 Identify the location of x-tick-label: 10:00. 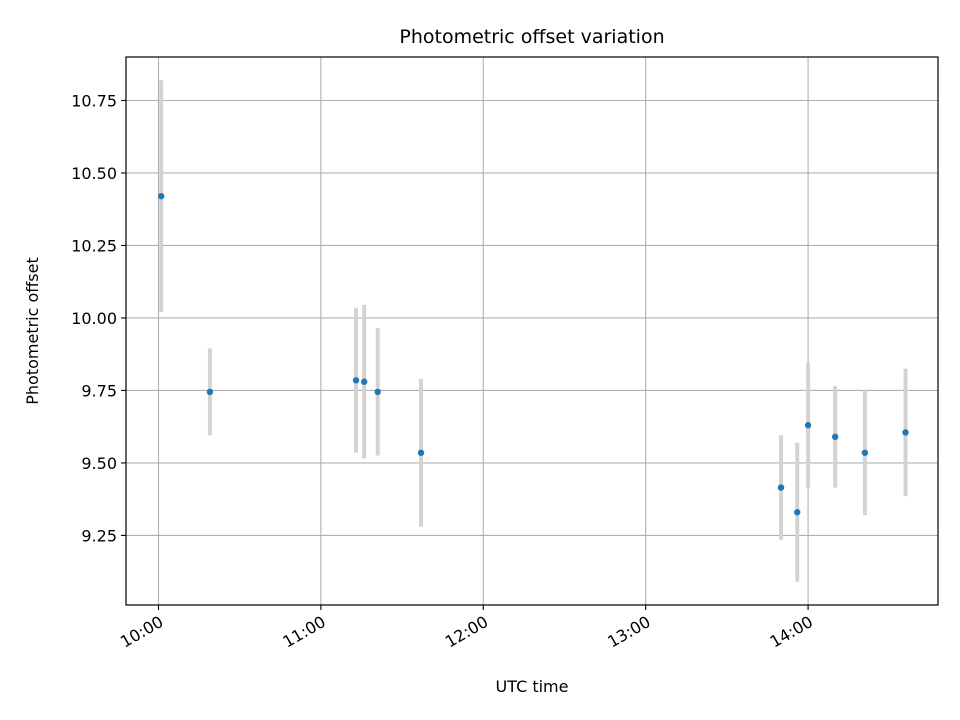
(141, 632).